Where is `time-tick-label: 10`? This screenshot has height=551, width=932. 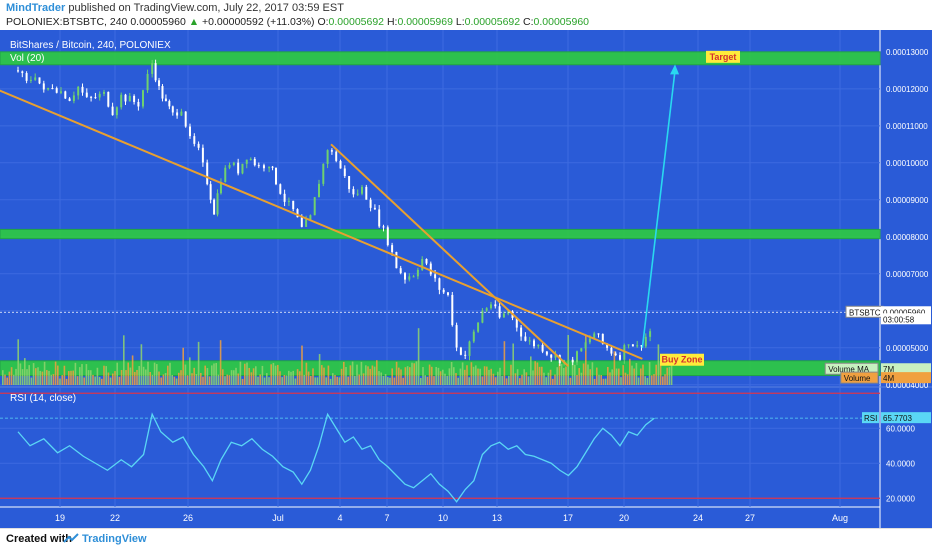
time-tick-label: 10 is located at coordinates (443, 518).